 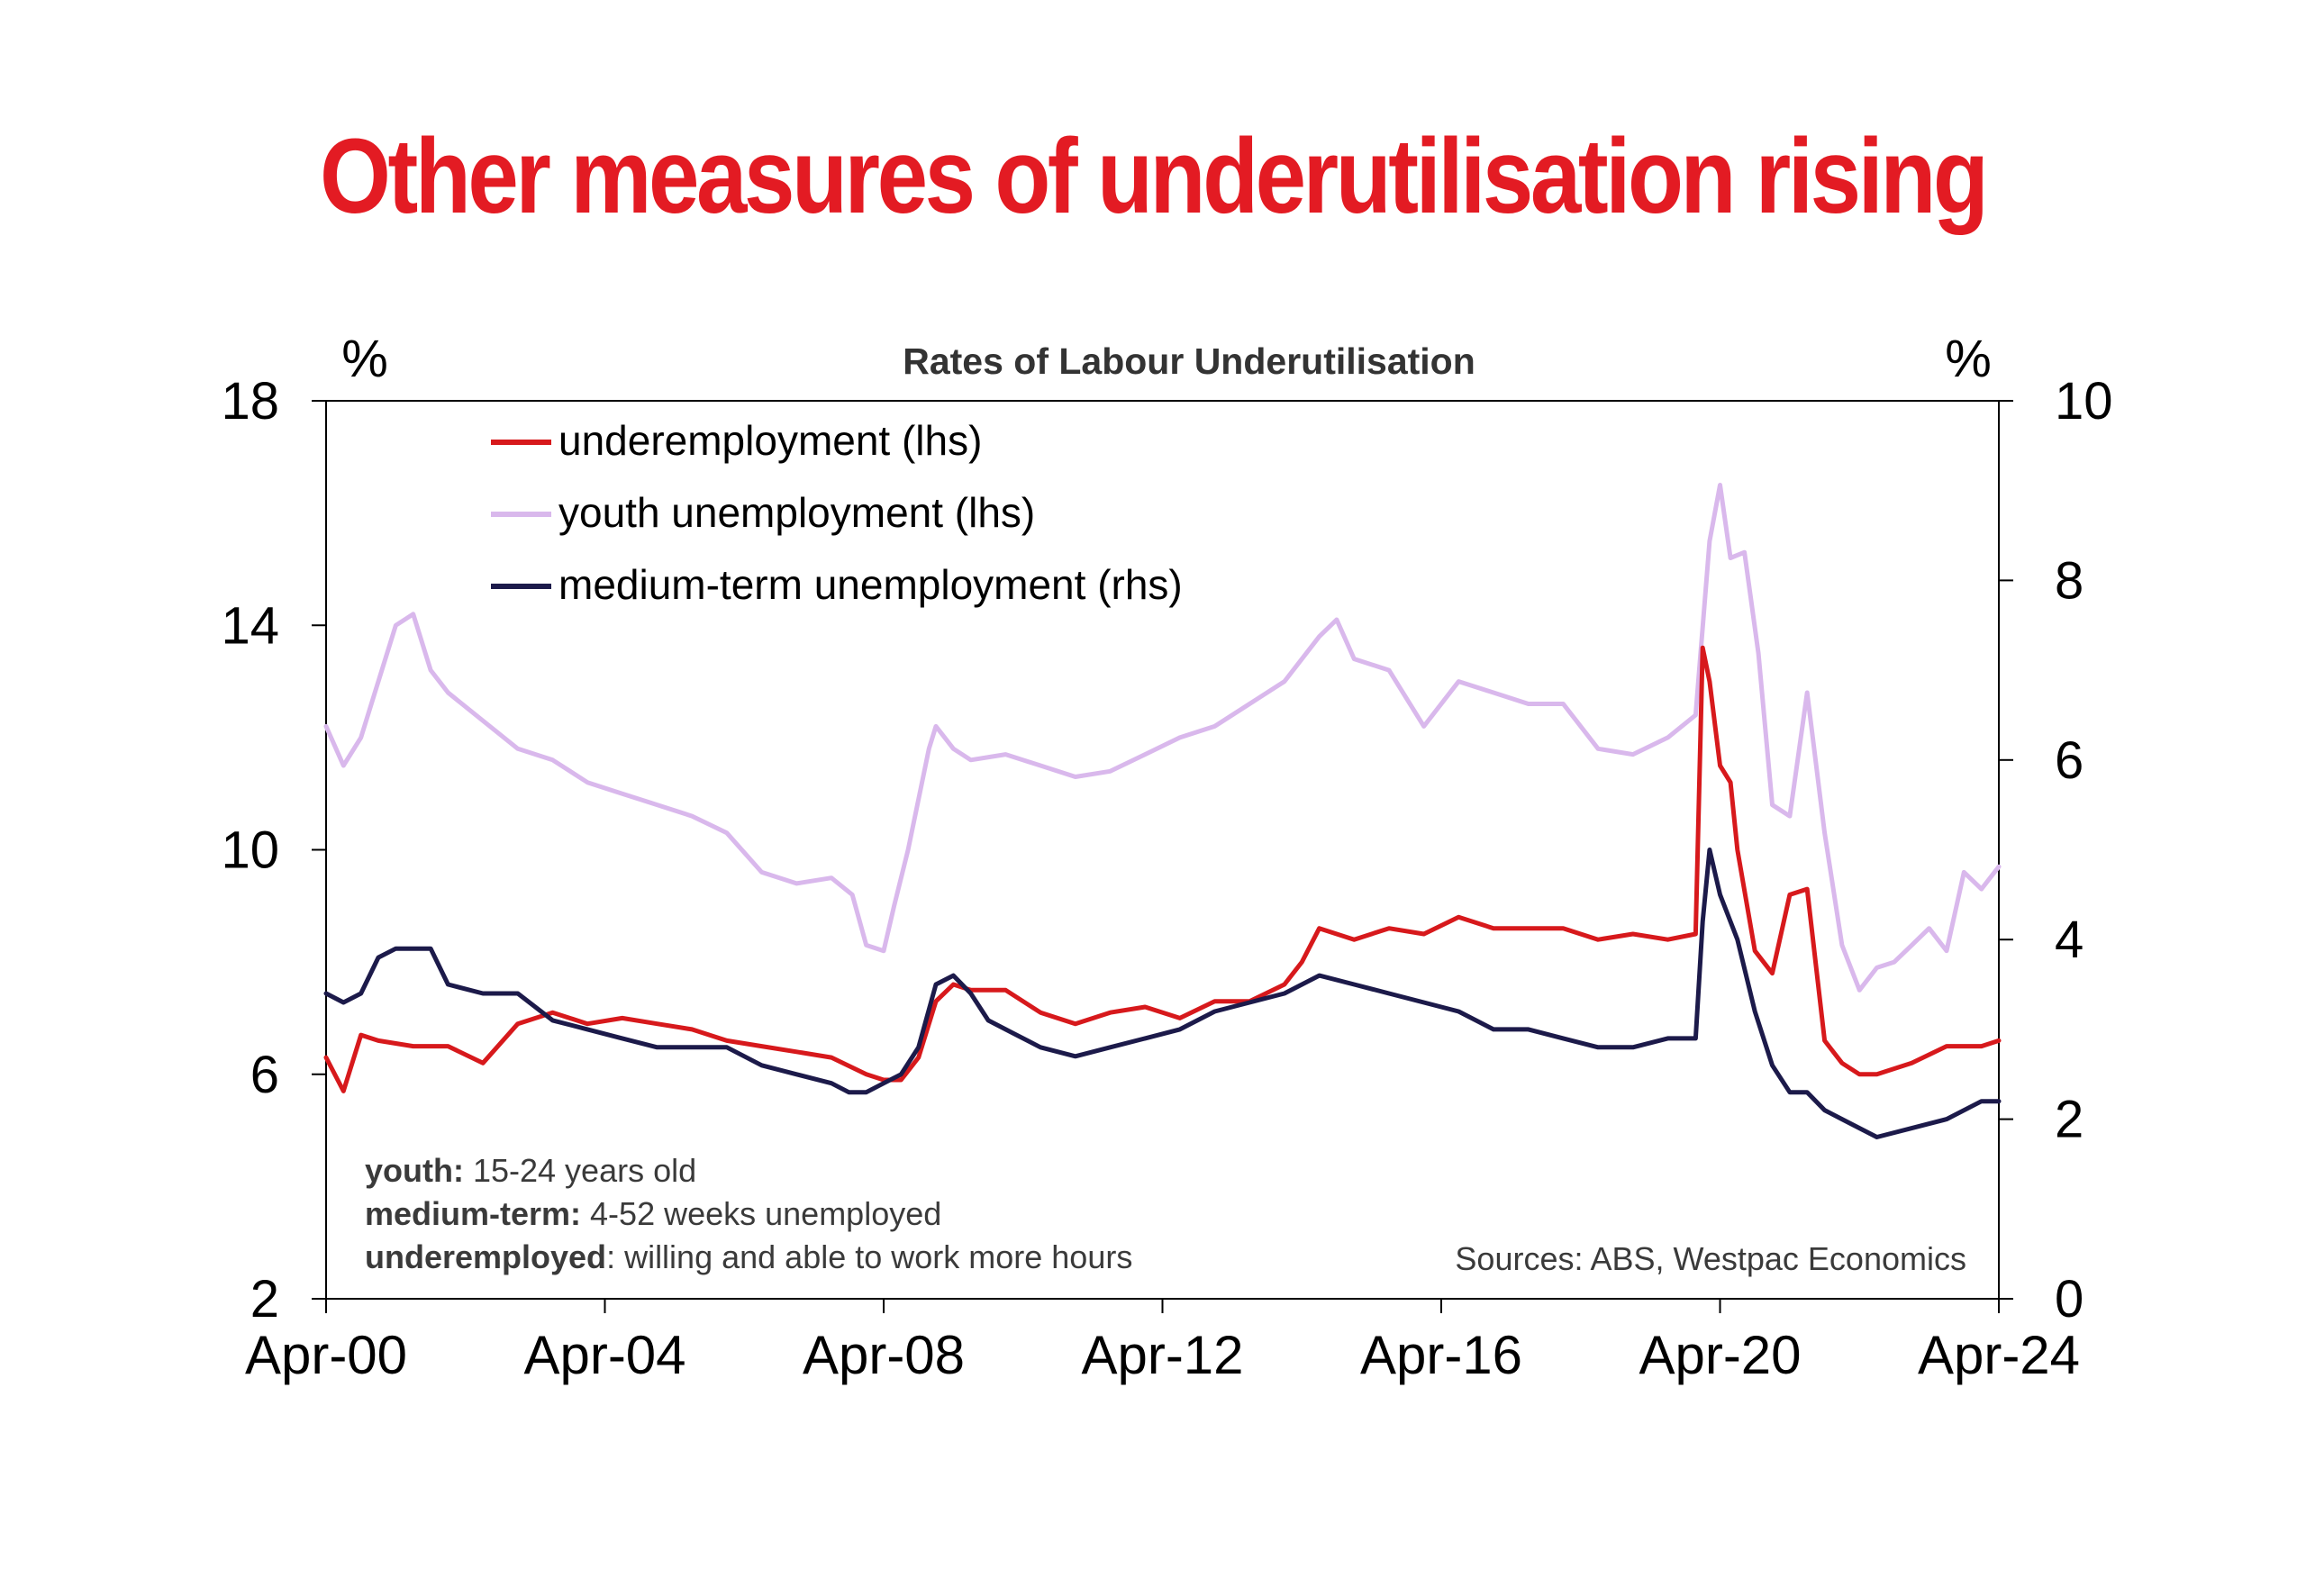 I want to click on note-youth: youth: 15-24 years old, so click(x=530, y=1170).